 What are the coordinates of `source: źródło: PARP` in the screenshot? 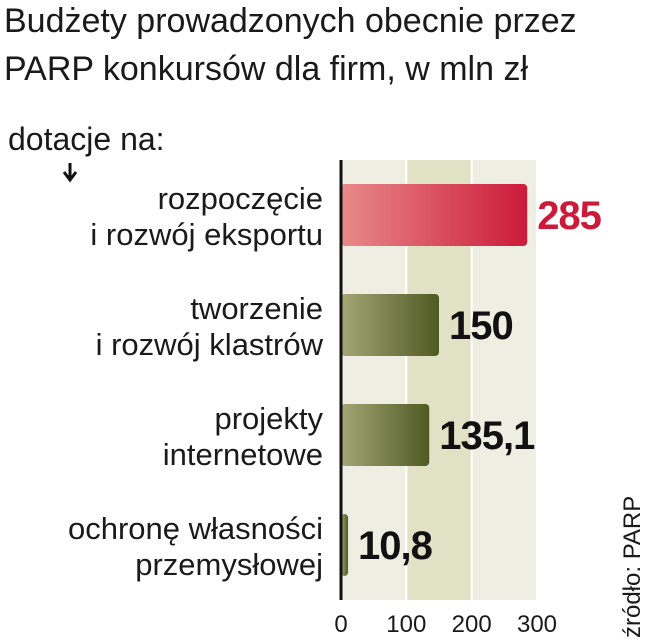 It's located at (632, 567).